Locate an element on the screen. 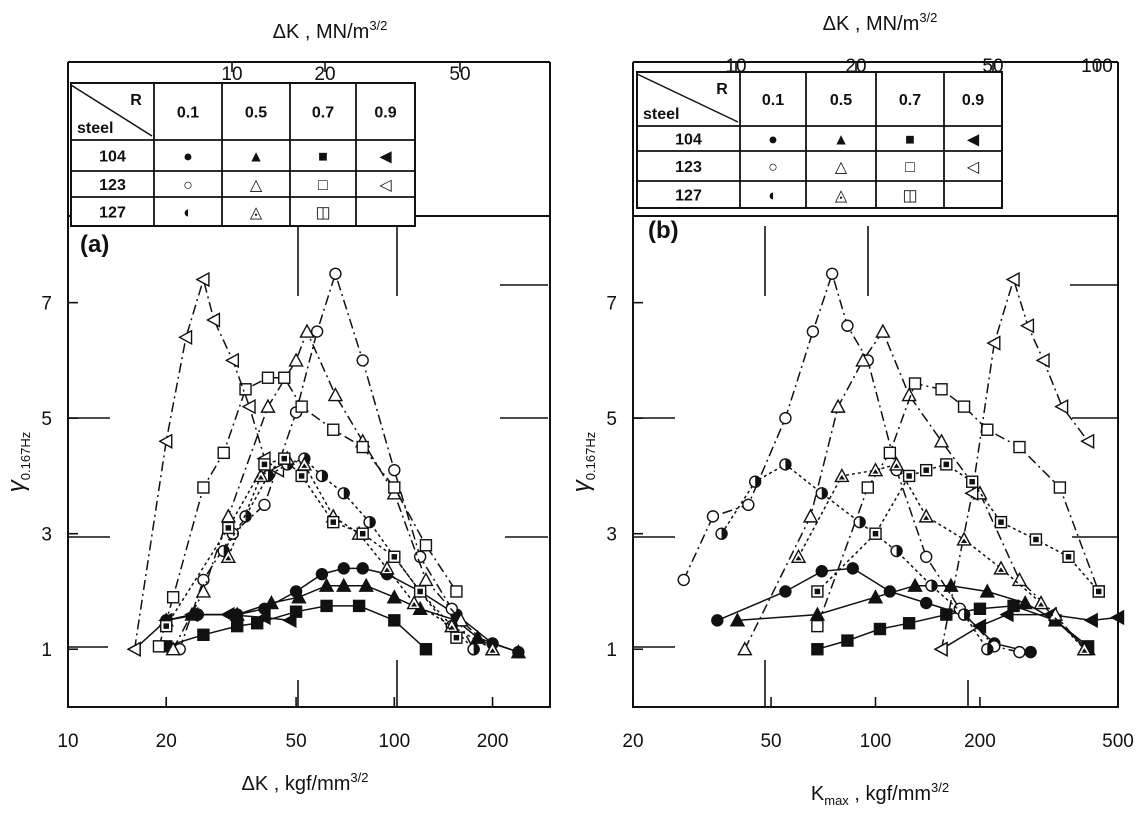 The height and width of the screenshot is (813, 1143). legend-symbol: ▲ is located at coordinates (841, 140).